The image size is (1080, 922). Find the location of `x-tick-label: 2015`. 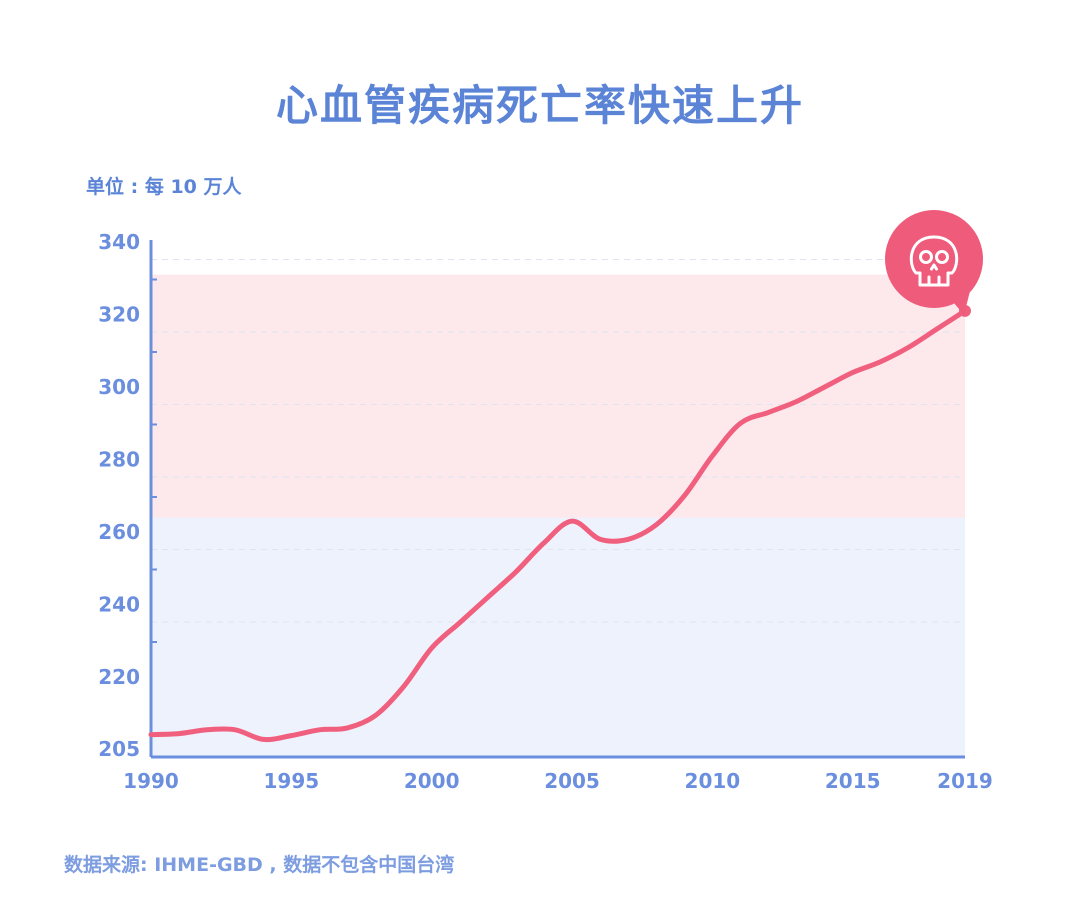

x-tick-label: 2015 is located at coordinates (853, 781).